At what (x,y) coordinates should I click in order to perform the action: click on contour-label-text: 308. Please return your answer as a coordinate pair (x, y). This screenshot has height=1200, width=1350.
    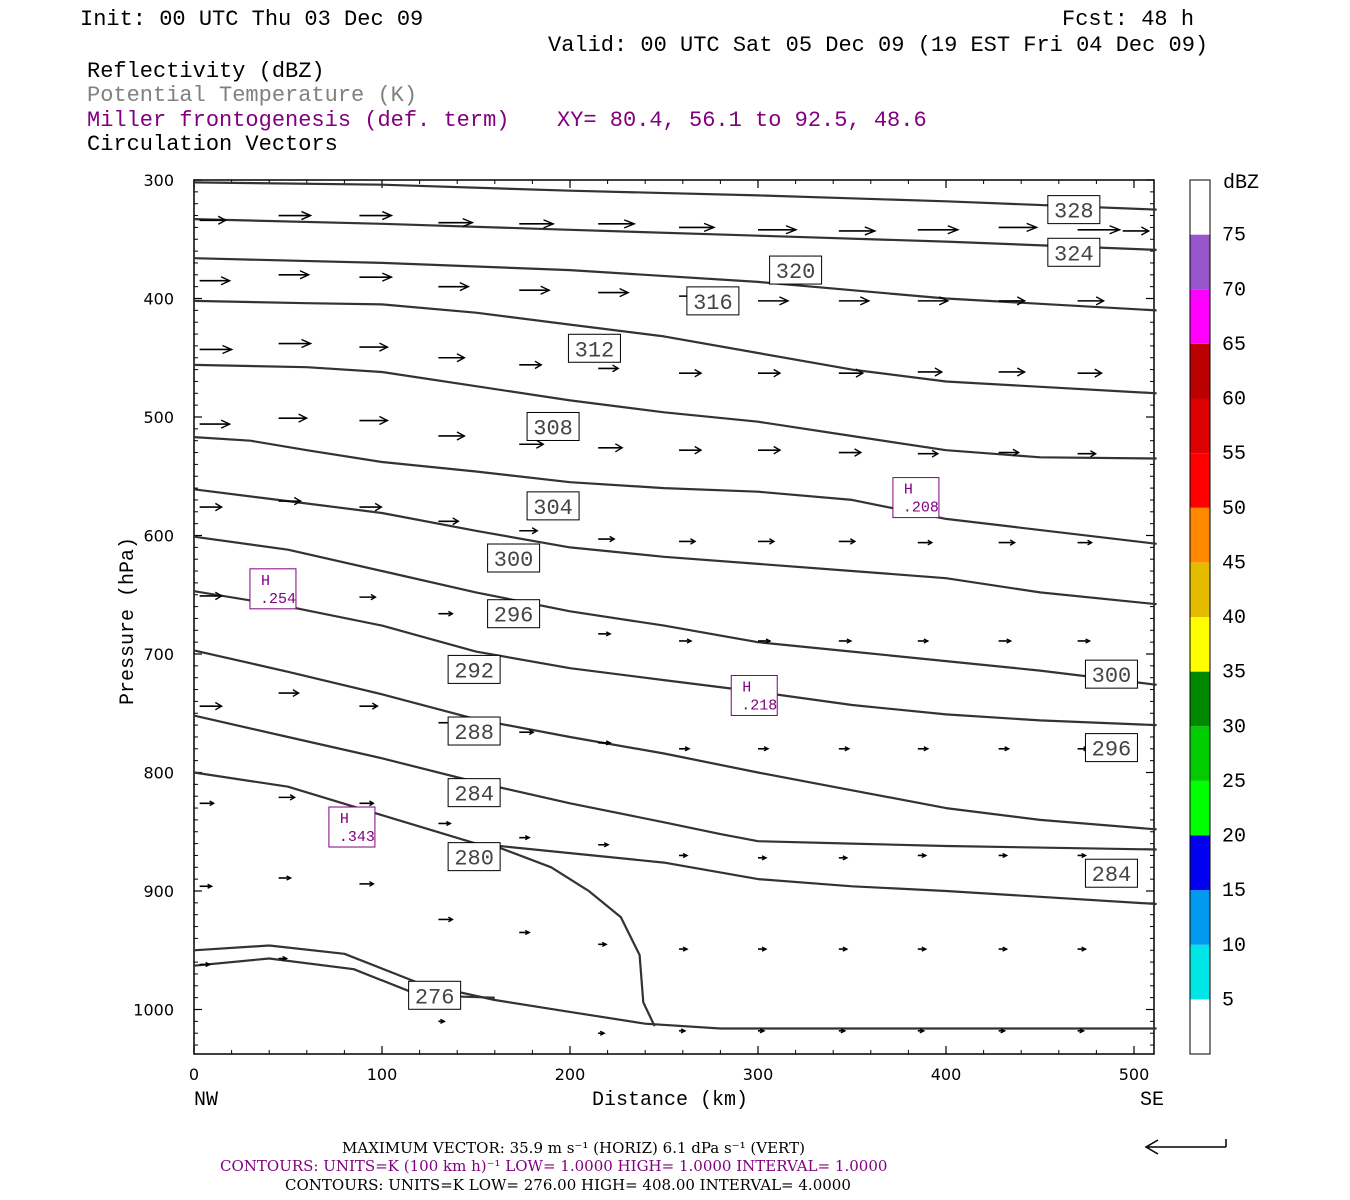
    Looking at the image, I should click on (553, 428).